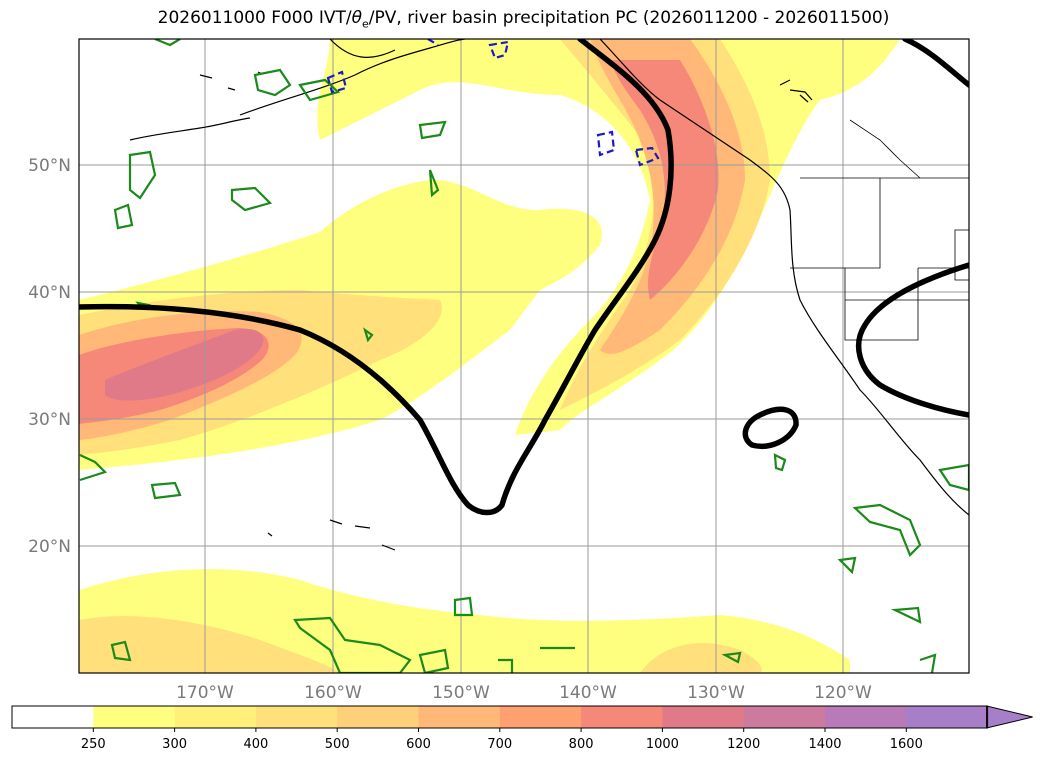 This screenshot has height=767, width=1047. What do you see at coordinates (49, 420) in the screenshot?
I see `lat-label: 30°N` at bounding box center [49, 420].